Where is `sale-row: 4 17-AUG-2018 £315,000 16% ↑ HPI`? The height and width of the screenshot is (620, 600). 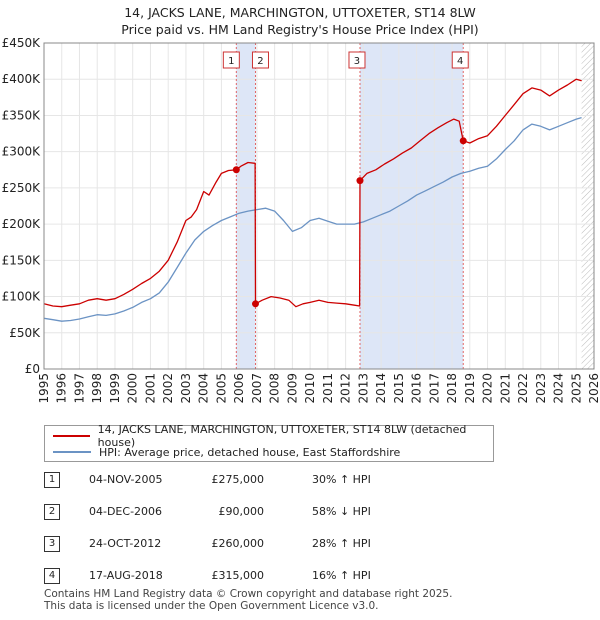 sale-row: 4 17-AUG-2018 £315,000 16% ↑ HPI is located at coordinates (244, 577).